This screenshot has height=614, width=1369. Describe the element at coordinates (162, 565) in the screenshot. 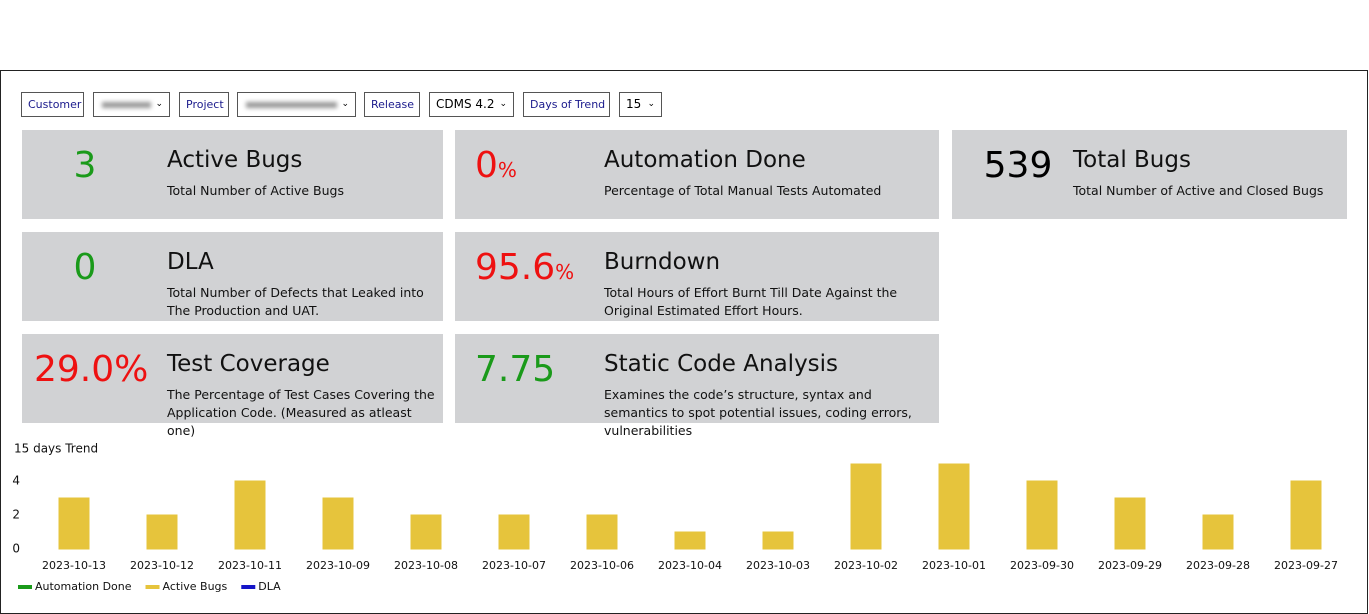

I see `x-tick-label: 2023-10-12` at that location.